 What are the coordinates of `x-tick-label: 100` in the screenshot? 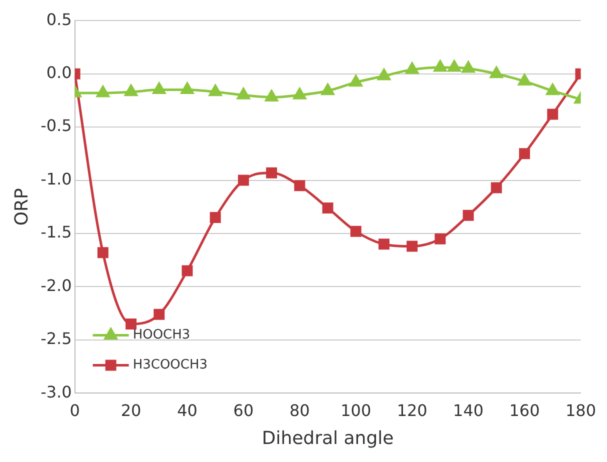 It's located at (356, 410).